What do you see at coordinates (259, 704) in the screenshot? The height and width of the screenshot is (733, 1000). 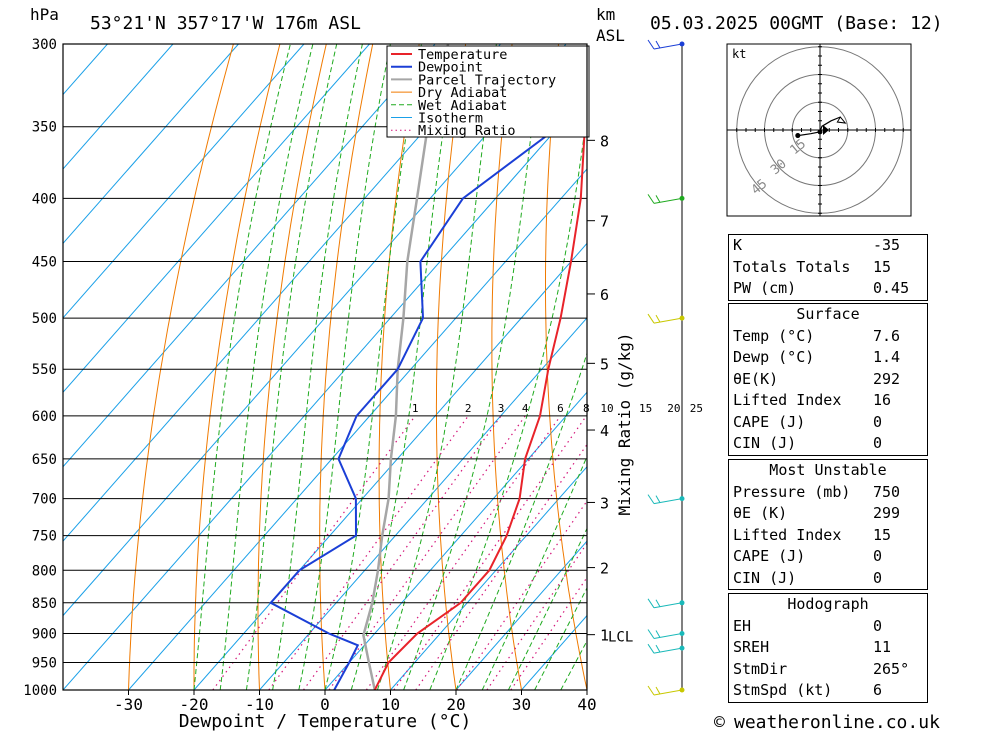 I see `temperature-tick-label: -10` at bounding box center [259, 704].